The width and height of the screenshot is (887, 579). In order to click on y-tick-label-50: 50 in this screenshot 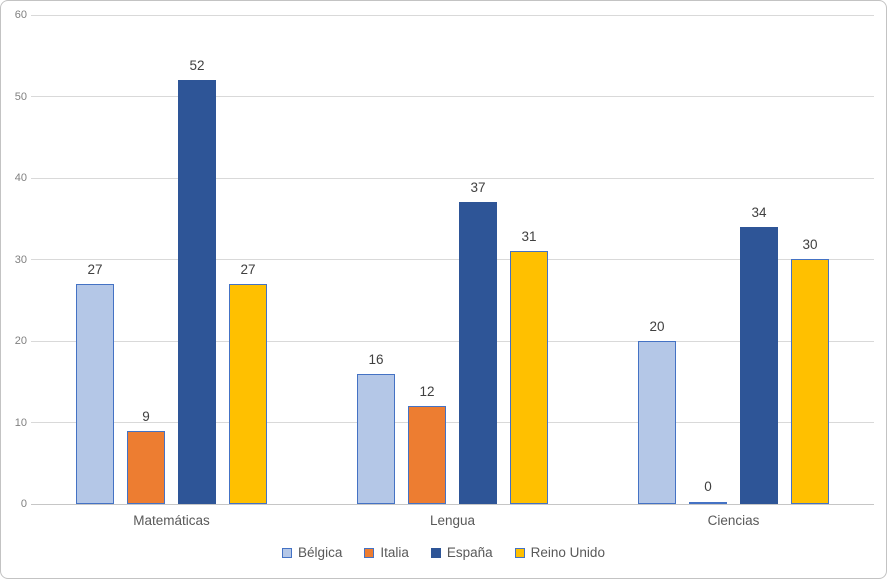, I will do `click(20, 96)`.